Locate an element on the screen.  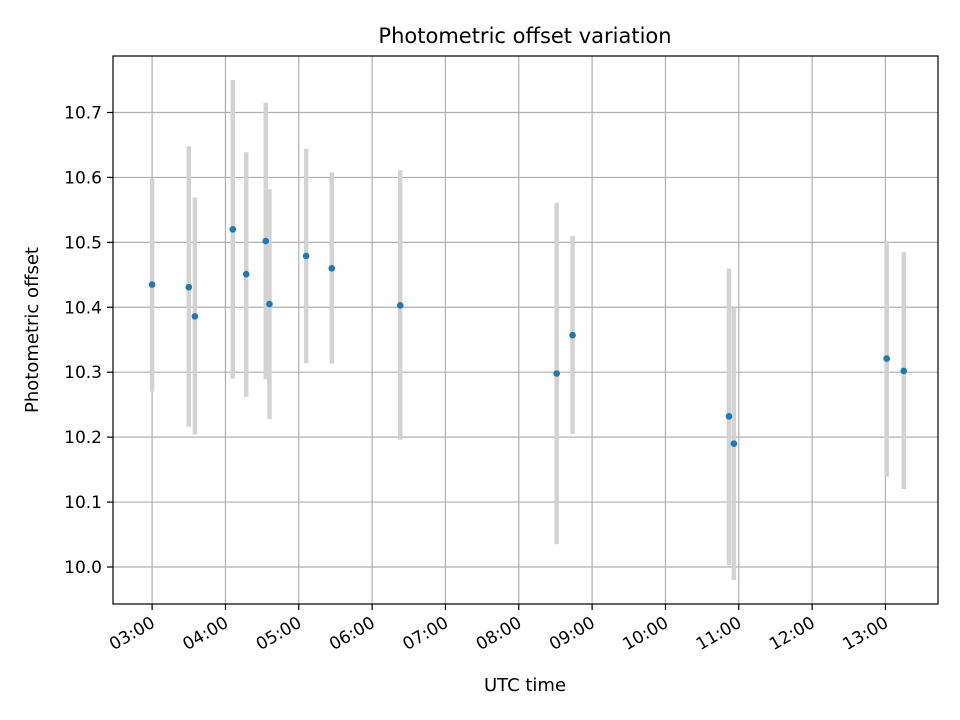
chart-title: Photometric offset variation is located at coordinates (524, 36).